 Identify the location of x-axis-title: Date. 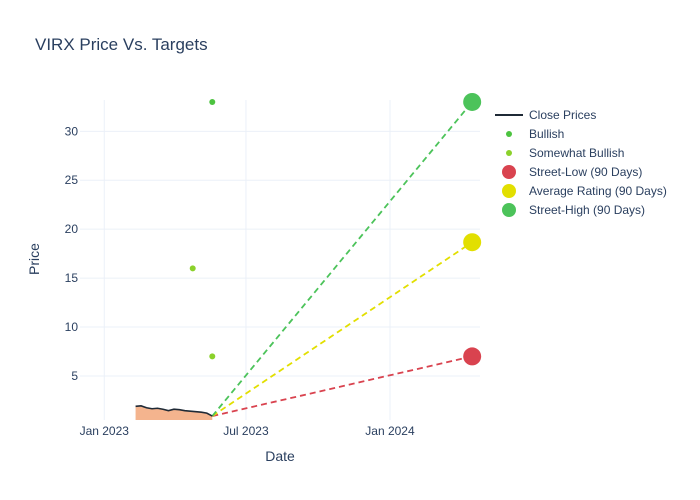
(280, 456).